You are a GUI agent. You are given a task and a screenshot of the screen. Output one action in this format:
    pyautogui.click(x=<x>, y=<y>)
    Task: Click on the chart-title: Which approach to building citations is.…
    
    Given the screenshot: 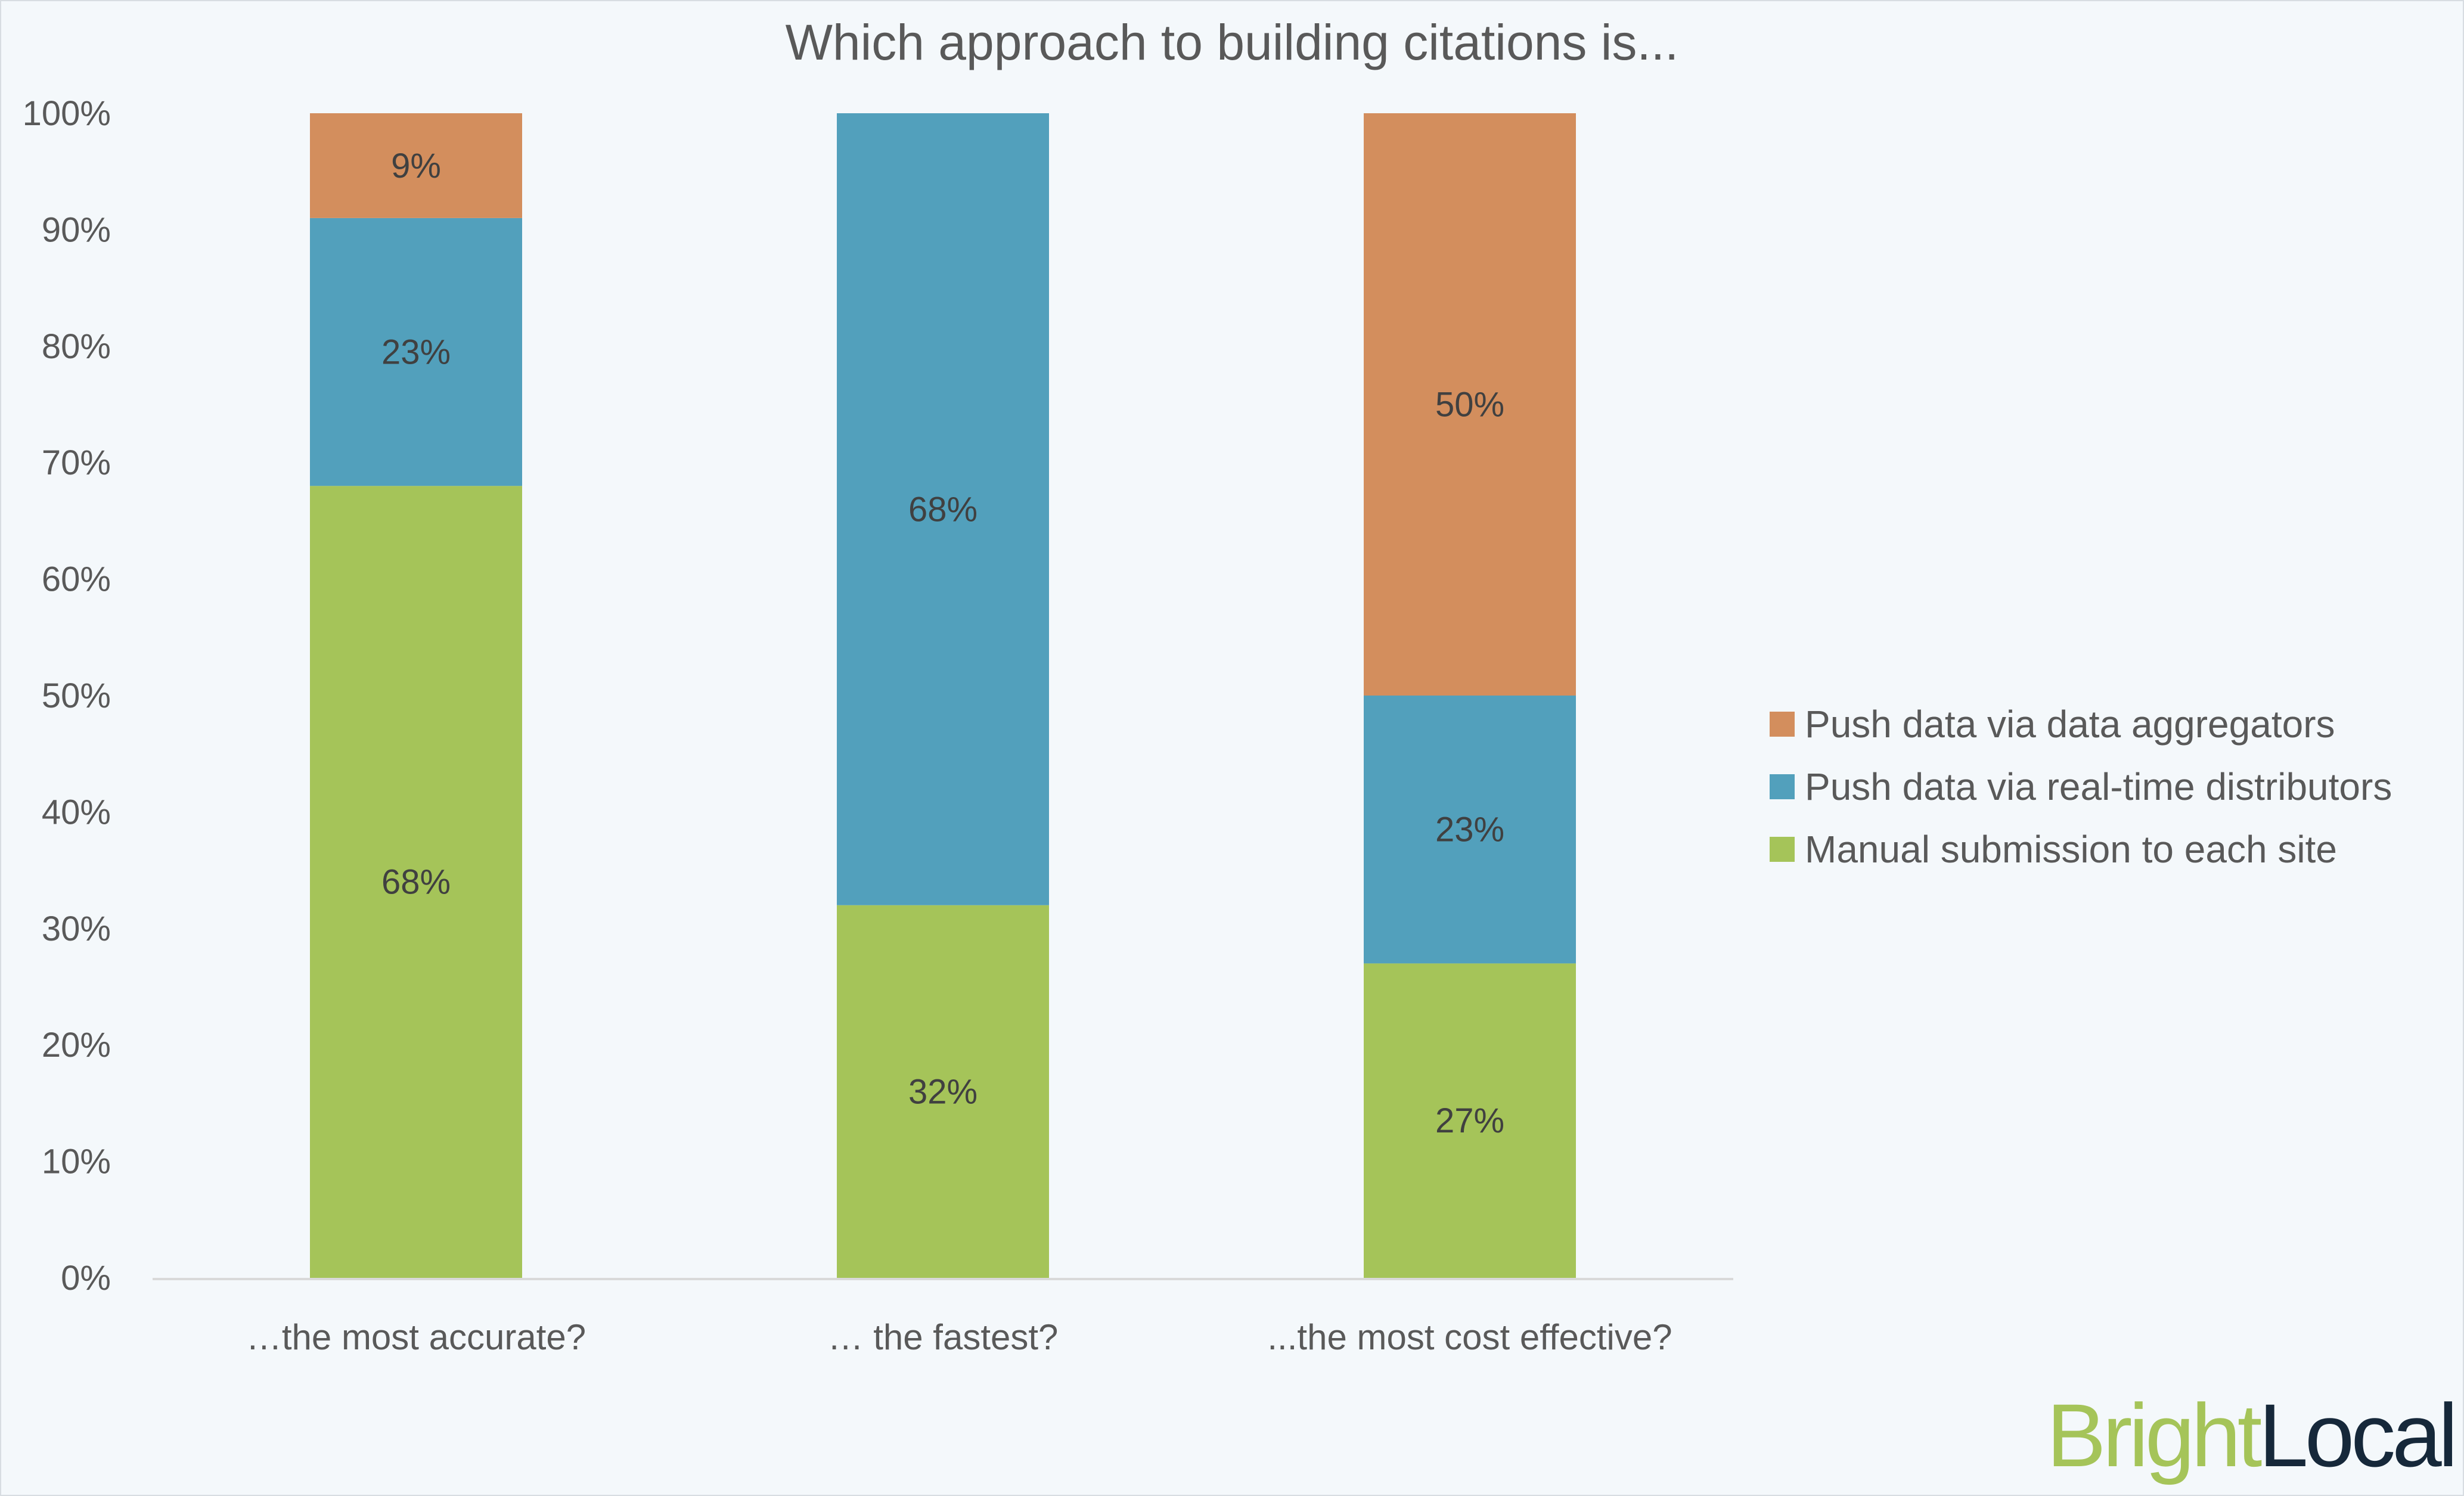 What is the action you would take?
    pyautogui.click(x=1232, y=42)
    